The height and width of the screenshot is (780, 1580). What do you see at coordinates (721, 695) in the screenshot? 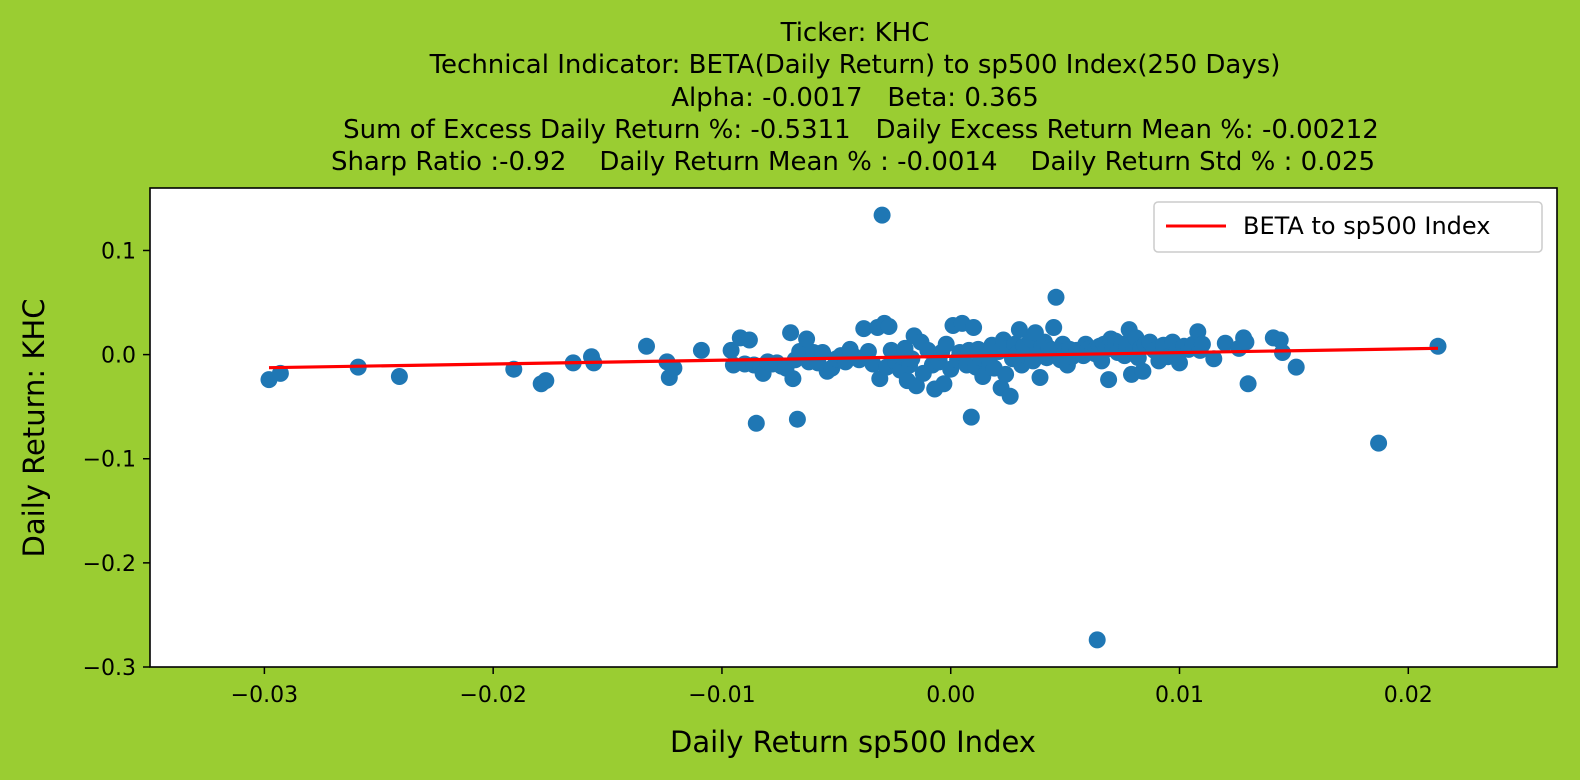
I see `x-tick-label: −0.01` at bounding box center [721, 695].